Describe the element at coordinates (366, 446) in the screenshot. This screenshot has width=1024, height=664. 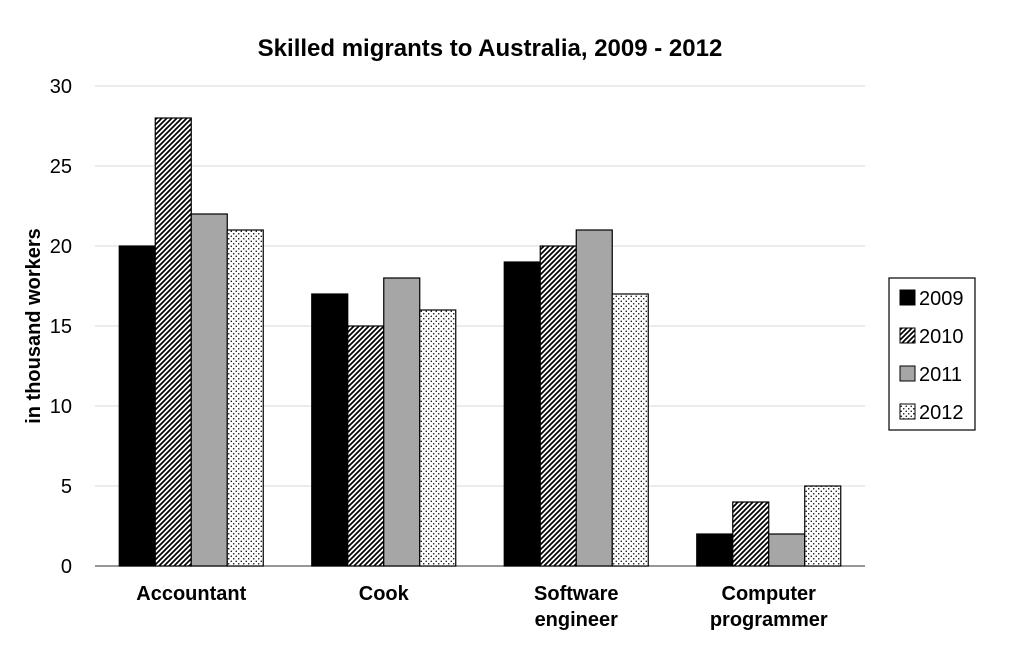
I see `bar-2010-cook` at that location.